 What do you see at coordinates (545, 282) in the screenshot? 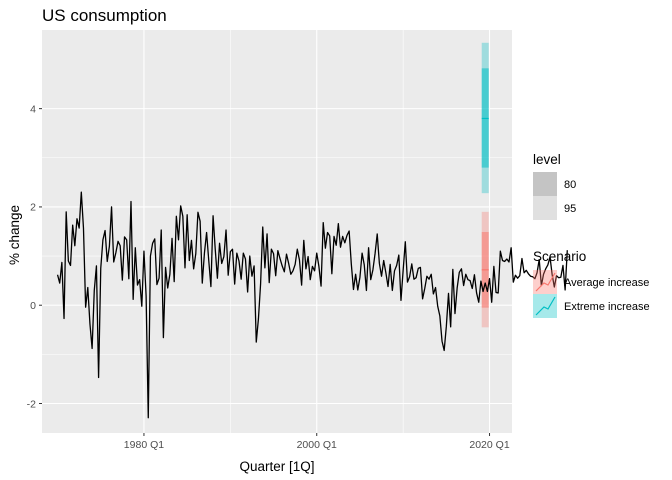
I see `legend-average-increase-key` at bounding box center [545, 282].